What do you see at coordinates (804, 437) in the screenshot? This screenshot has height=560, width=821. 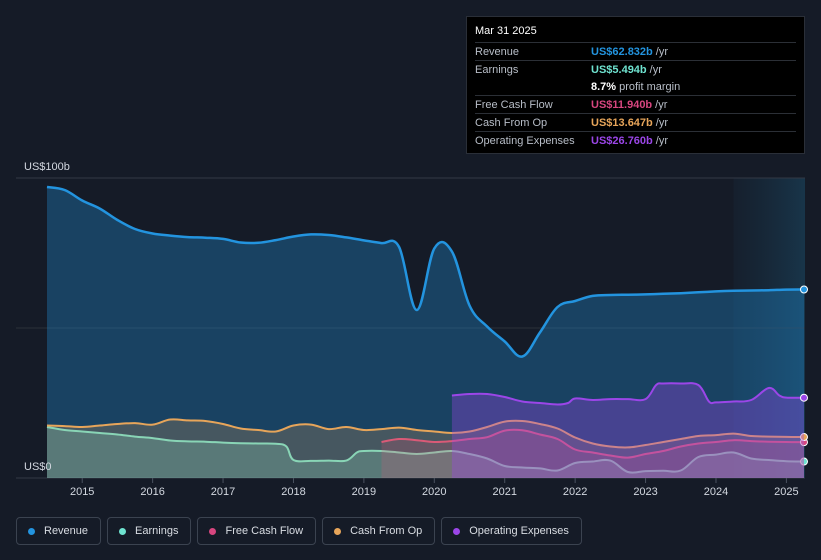 I see `series-endpoint-cash-from-op` at bounding box center [804, 437].